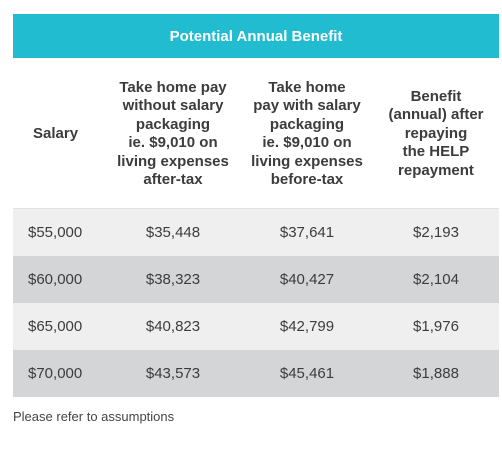  Describe the element at coordinates (307, 279) in the screenshot. I see `take-home-with-cell: $40,427` at that location.